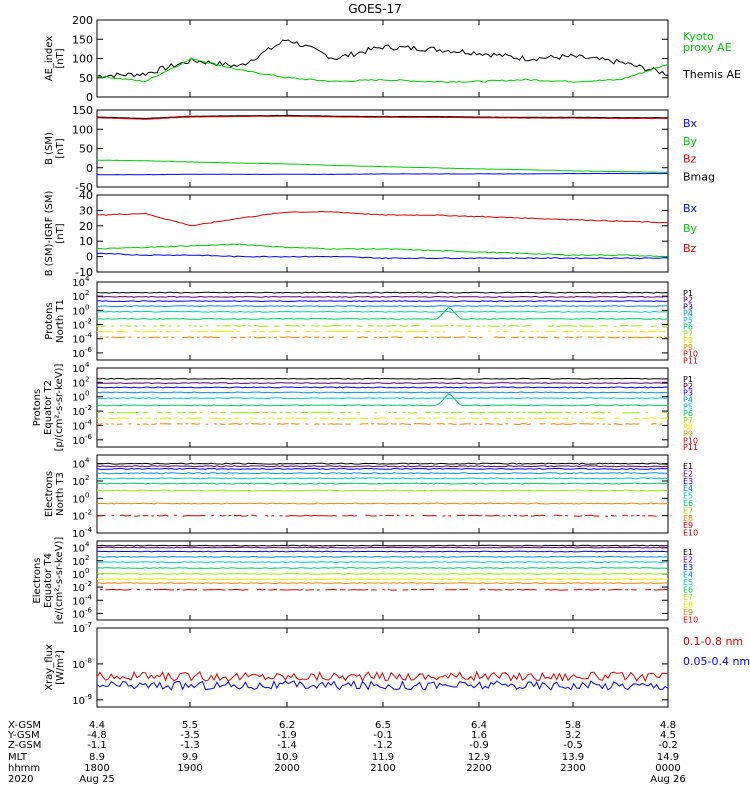 This screenshot has height=800, width=750. Describe the element at coordinates (89, 610) in the screenshot. I see `y-tick-exponent: -6` at that location.